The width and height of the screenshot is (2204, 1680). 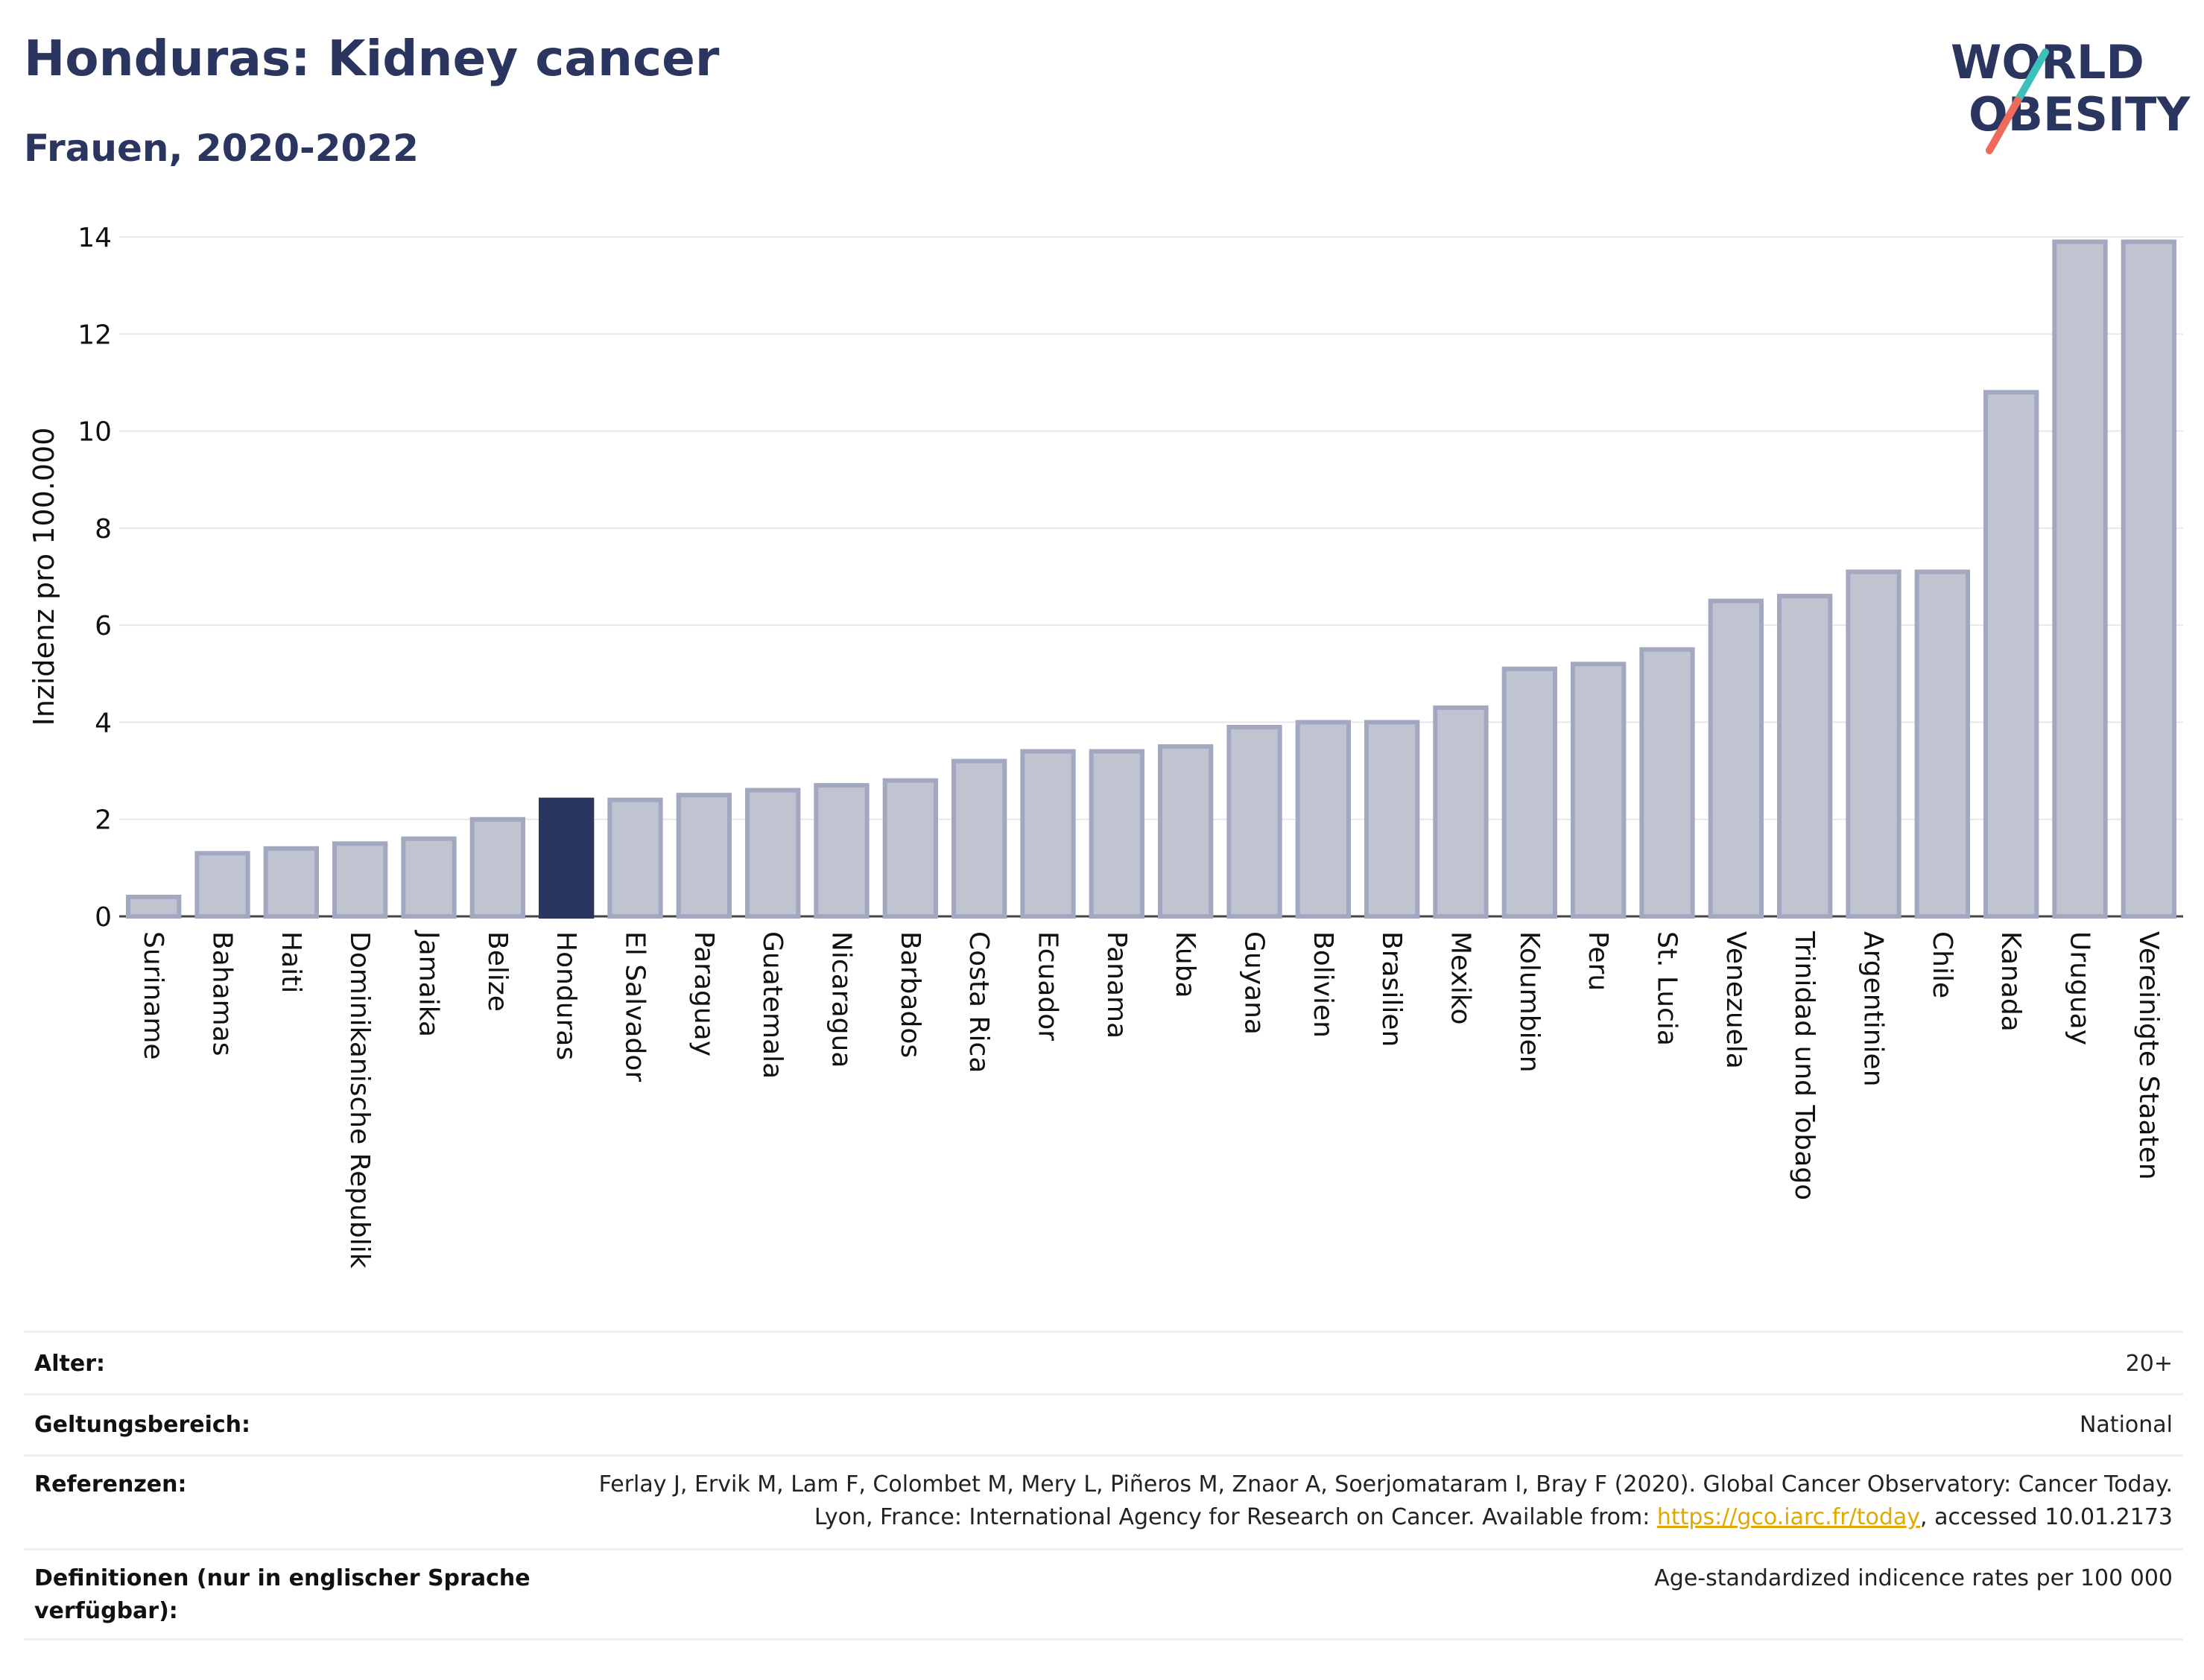 What do you see at coordinates (291, 882) in the screenshot?
I see `bar-haiti` at bounding box center [291, 882].